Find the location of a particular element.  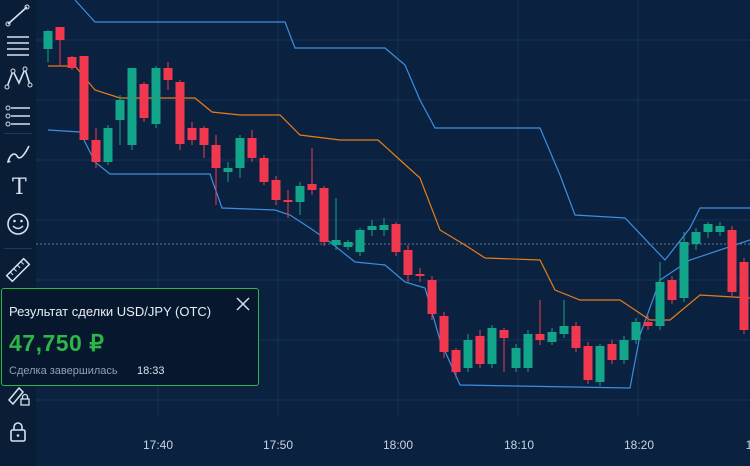

brush-icon is located at coordinates (18, 154).